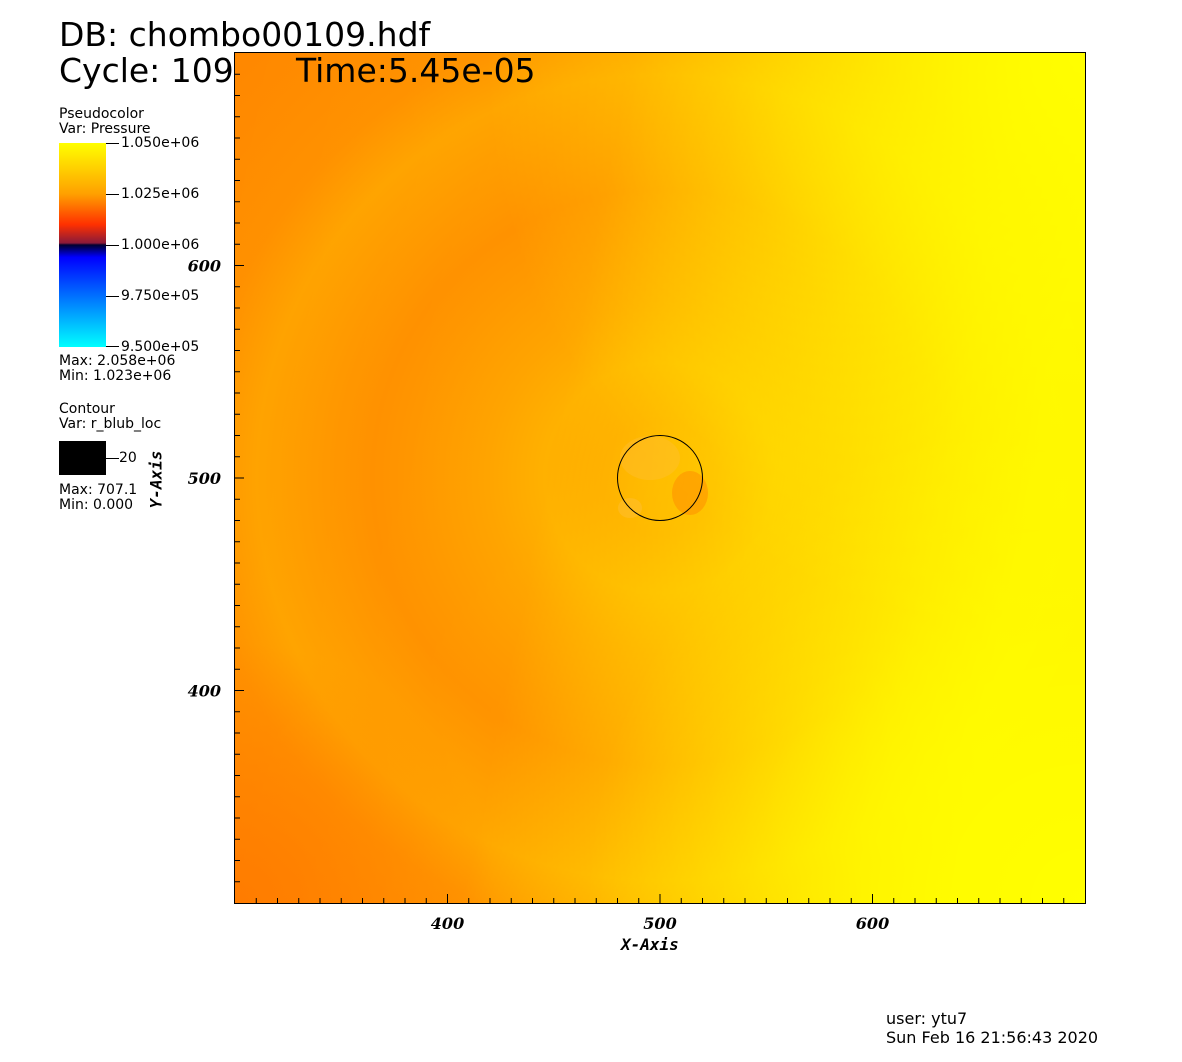  I want to click on time-label: Time:5.45e-05, so click(416, 70).